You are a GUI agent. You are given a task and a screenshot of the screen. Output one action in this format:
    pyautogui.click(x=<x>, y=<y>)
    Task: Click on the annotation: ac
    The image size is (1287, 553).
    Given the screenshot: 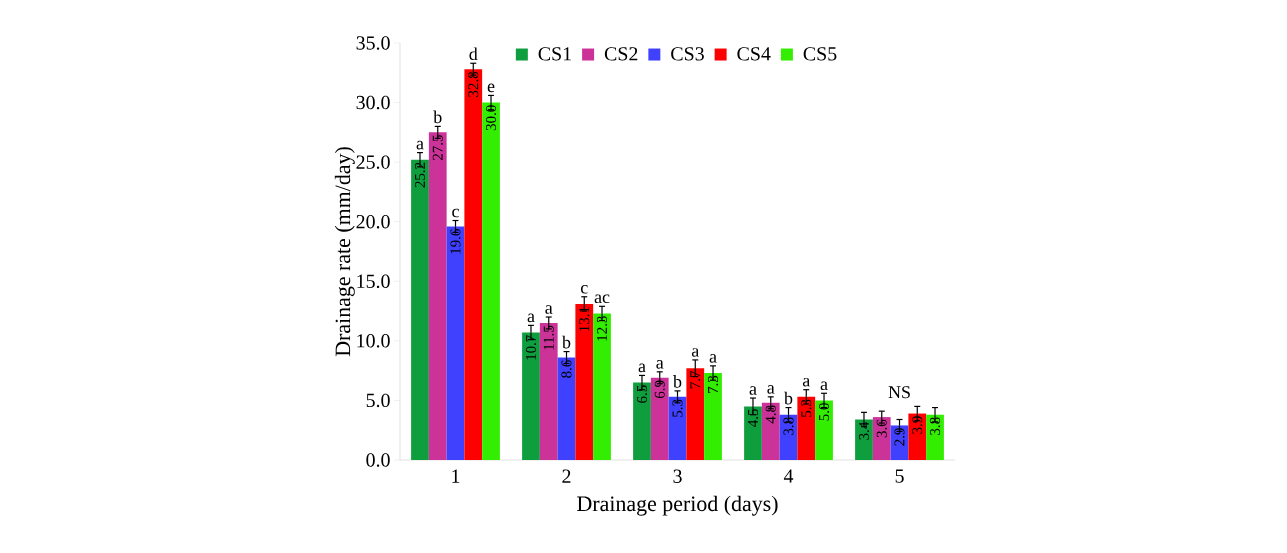 What is the action you would take?
    pyautogui.click(x=602, y=299)
    